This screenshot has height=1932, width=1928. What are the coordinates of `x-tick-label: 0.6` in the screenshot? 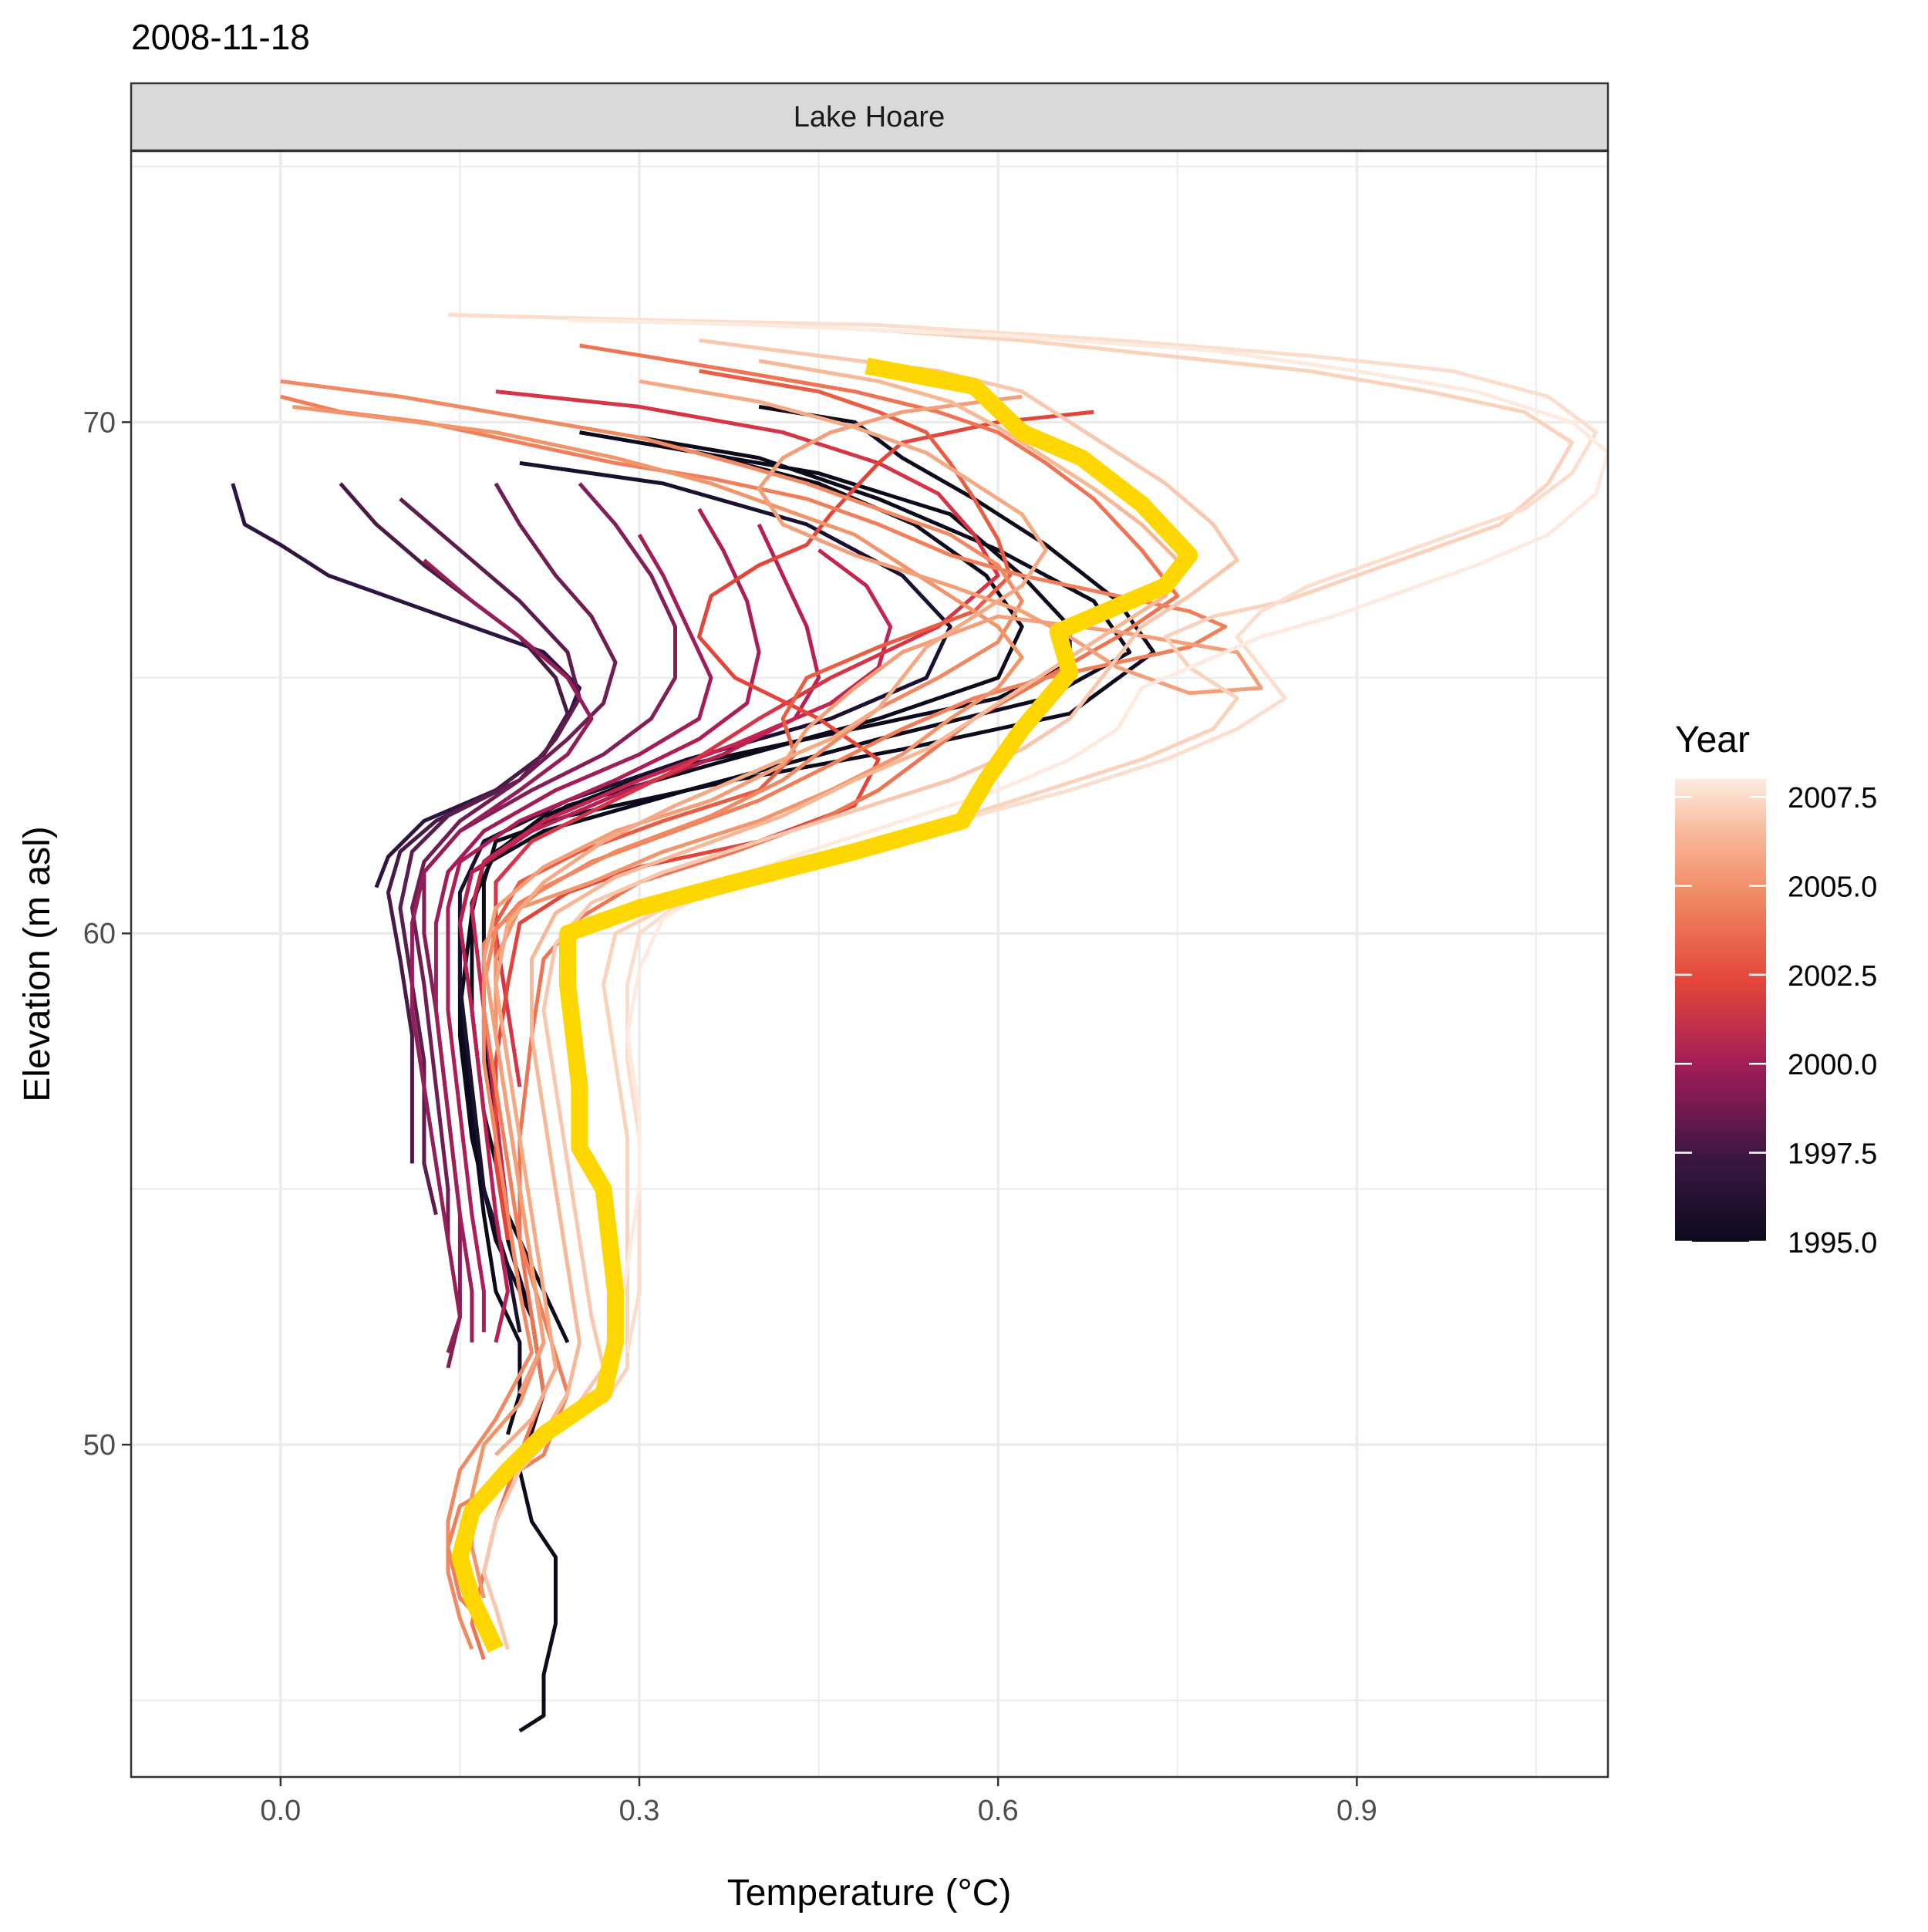 It's located at (998, 1811).